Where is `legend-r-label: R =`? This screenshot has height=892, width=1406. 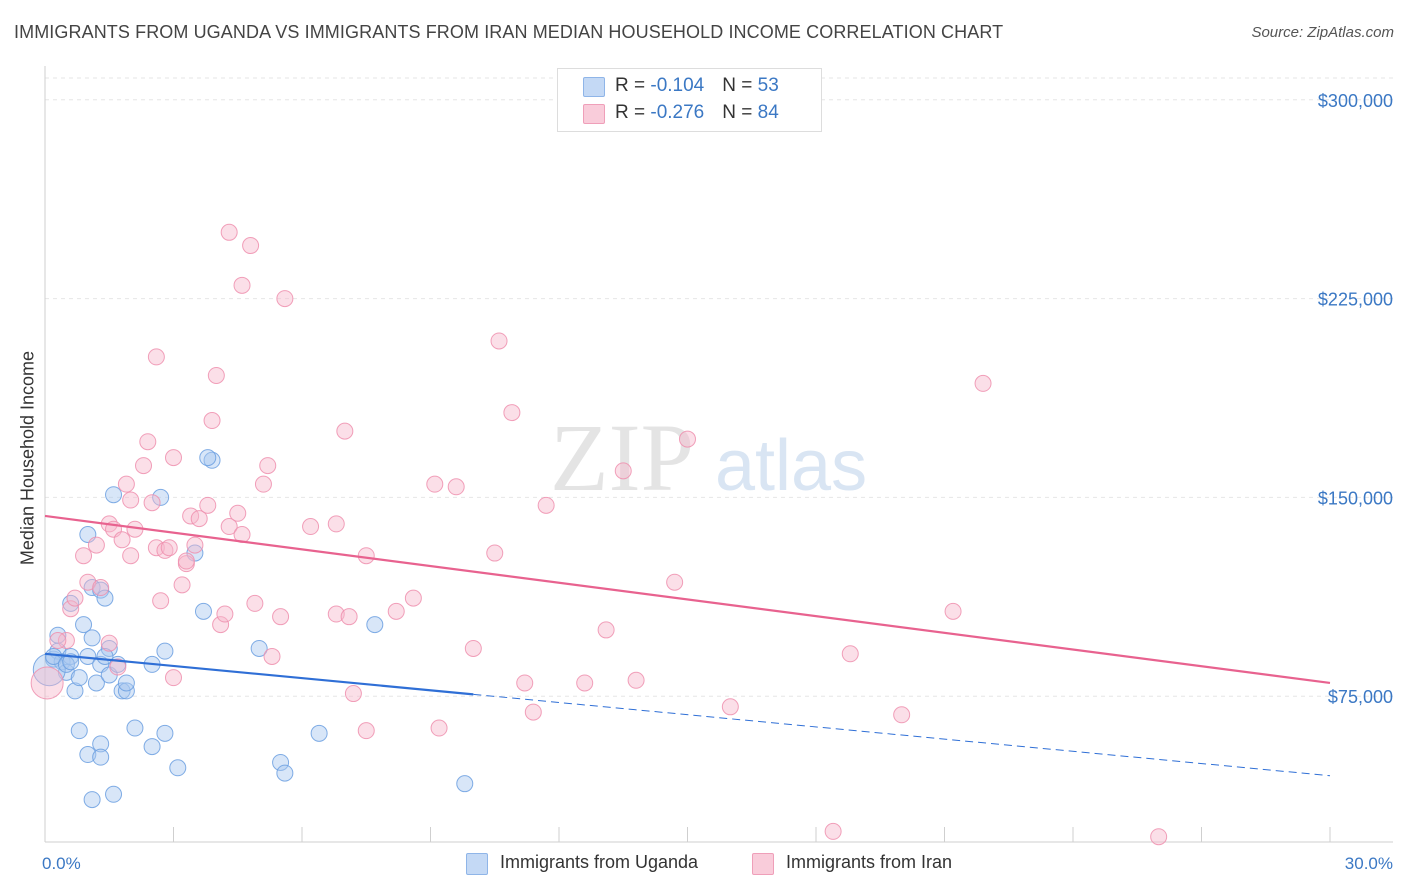 legend-r-label: R = is located at coordinates (633, 85).